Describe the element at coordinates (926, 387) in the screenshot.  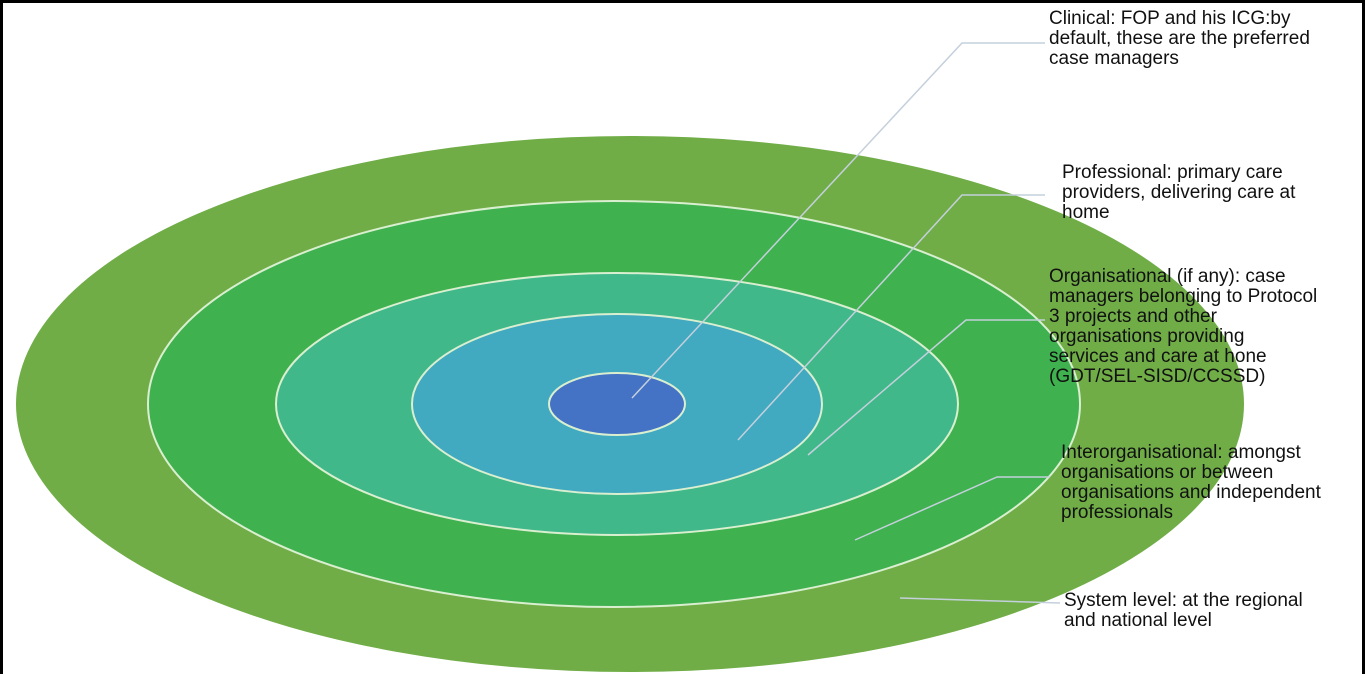
I see `leader-line-organisational` at that location.